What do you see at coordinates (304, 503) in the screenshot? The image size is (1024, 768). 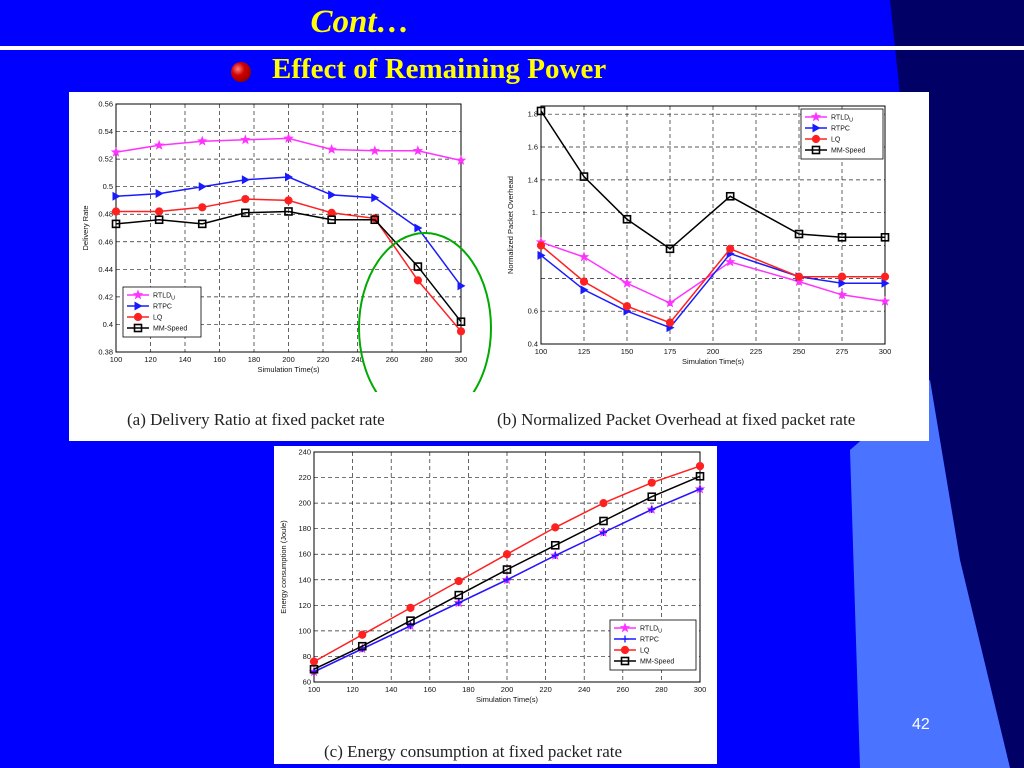 I see `y-tick-label: 200` at bounding box center [304, 503].